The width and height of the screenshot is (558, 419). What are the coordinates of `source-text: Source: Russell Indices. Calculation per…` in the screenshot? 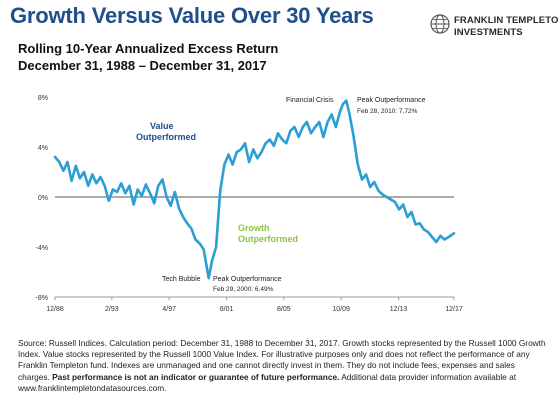 It's located at (282, 360).